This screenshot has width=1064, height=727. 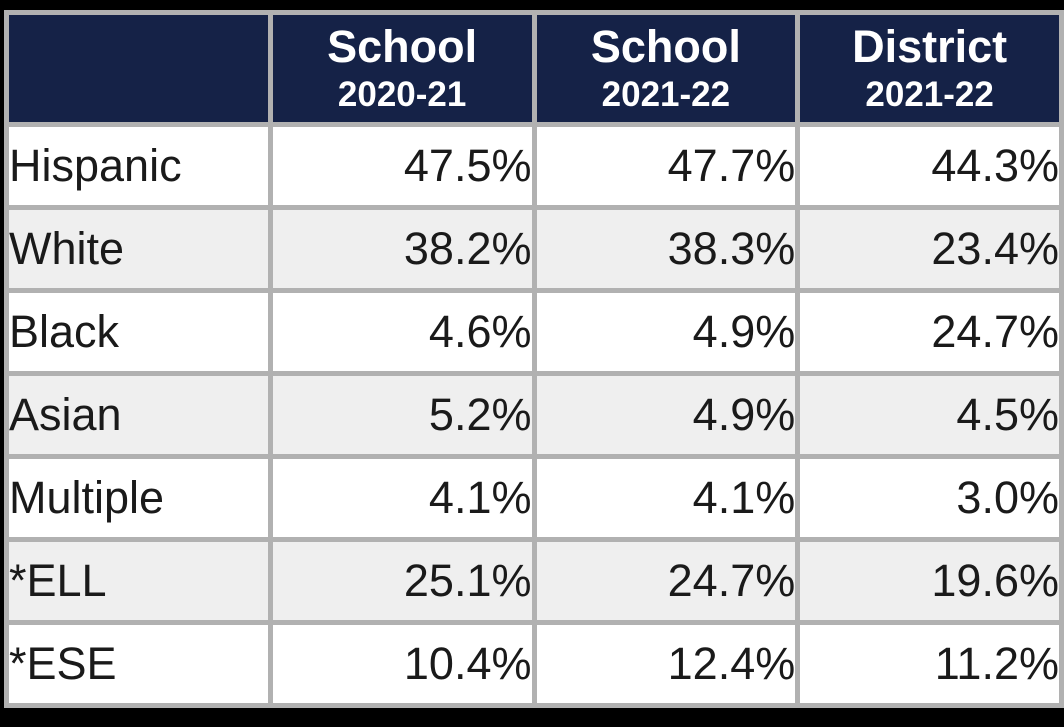 What do you see at coordinates (402, 94) in the screenshot?
I see `header-subtitle: 2020-21` at bounding box center [402, 94].